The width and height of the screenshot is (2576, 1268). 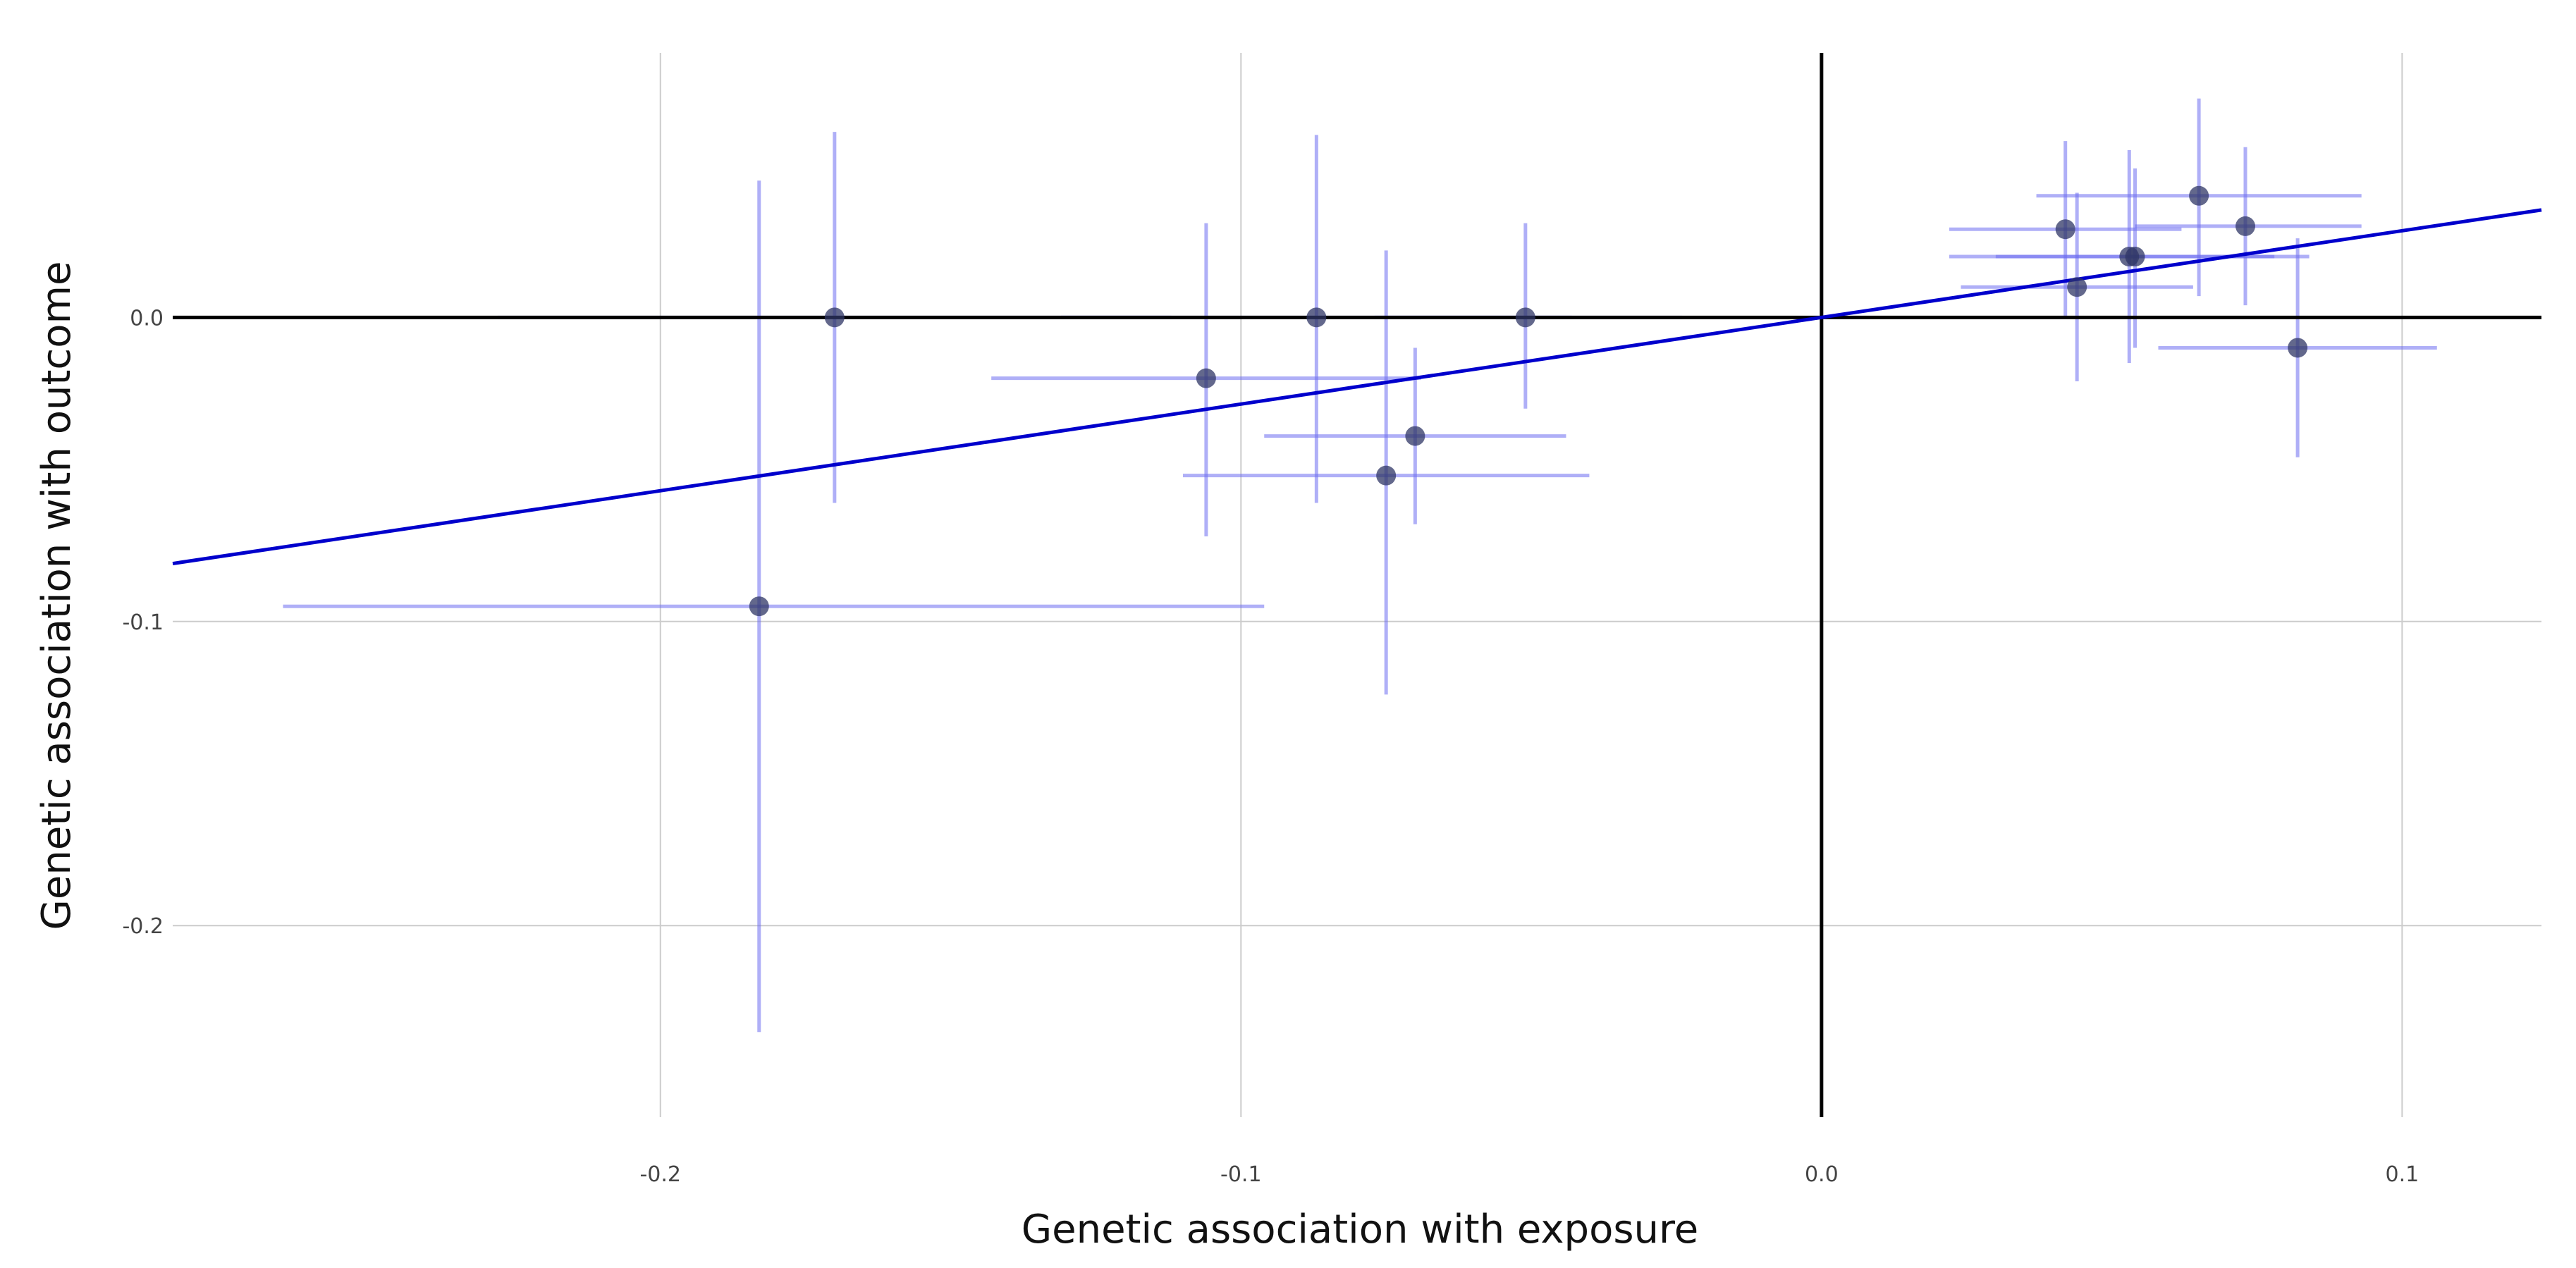 I want to click on x-axis-title: Genetic association with exposure, so click(x=1360, y=1229).